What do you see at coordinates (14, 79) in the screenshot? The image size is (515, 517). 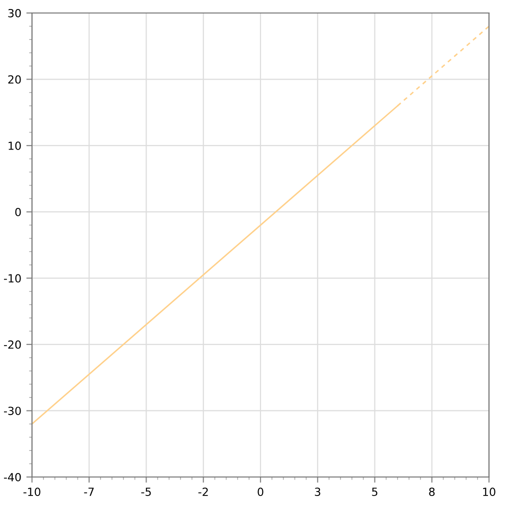 I see `y-tick-label: 20` at bounding box center [14, 79].